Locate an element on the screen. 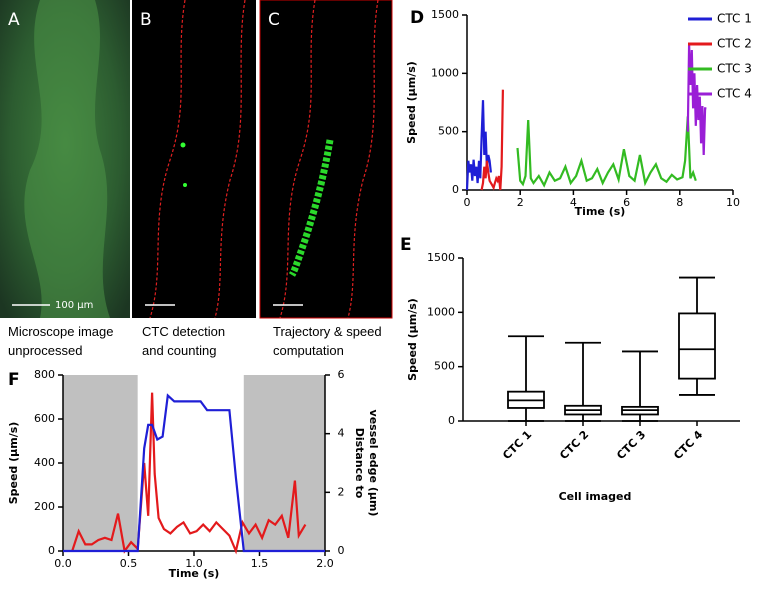  caption: CTC detection is located at coordinates (183, 331).